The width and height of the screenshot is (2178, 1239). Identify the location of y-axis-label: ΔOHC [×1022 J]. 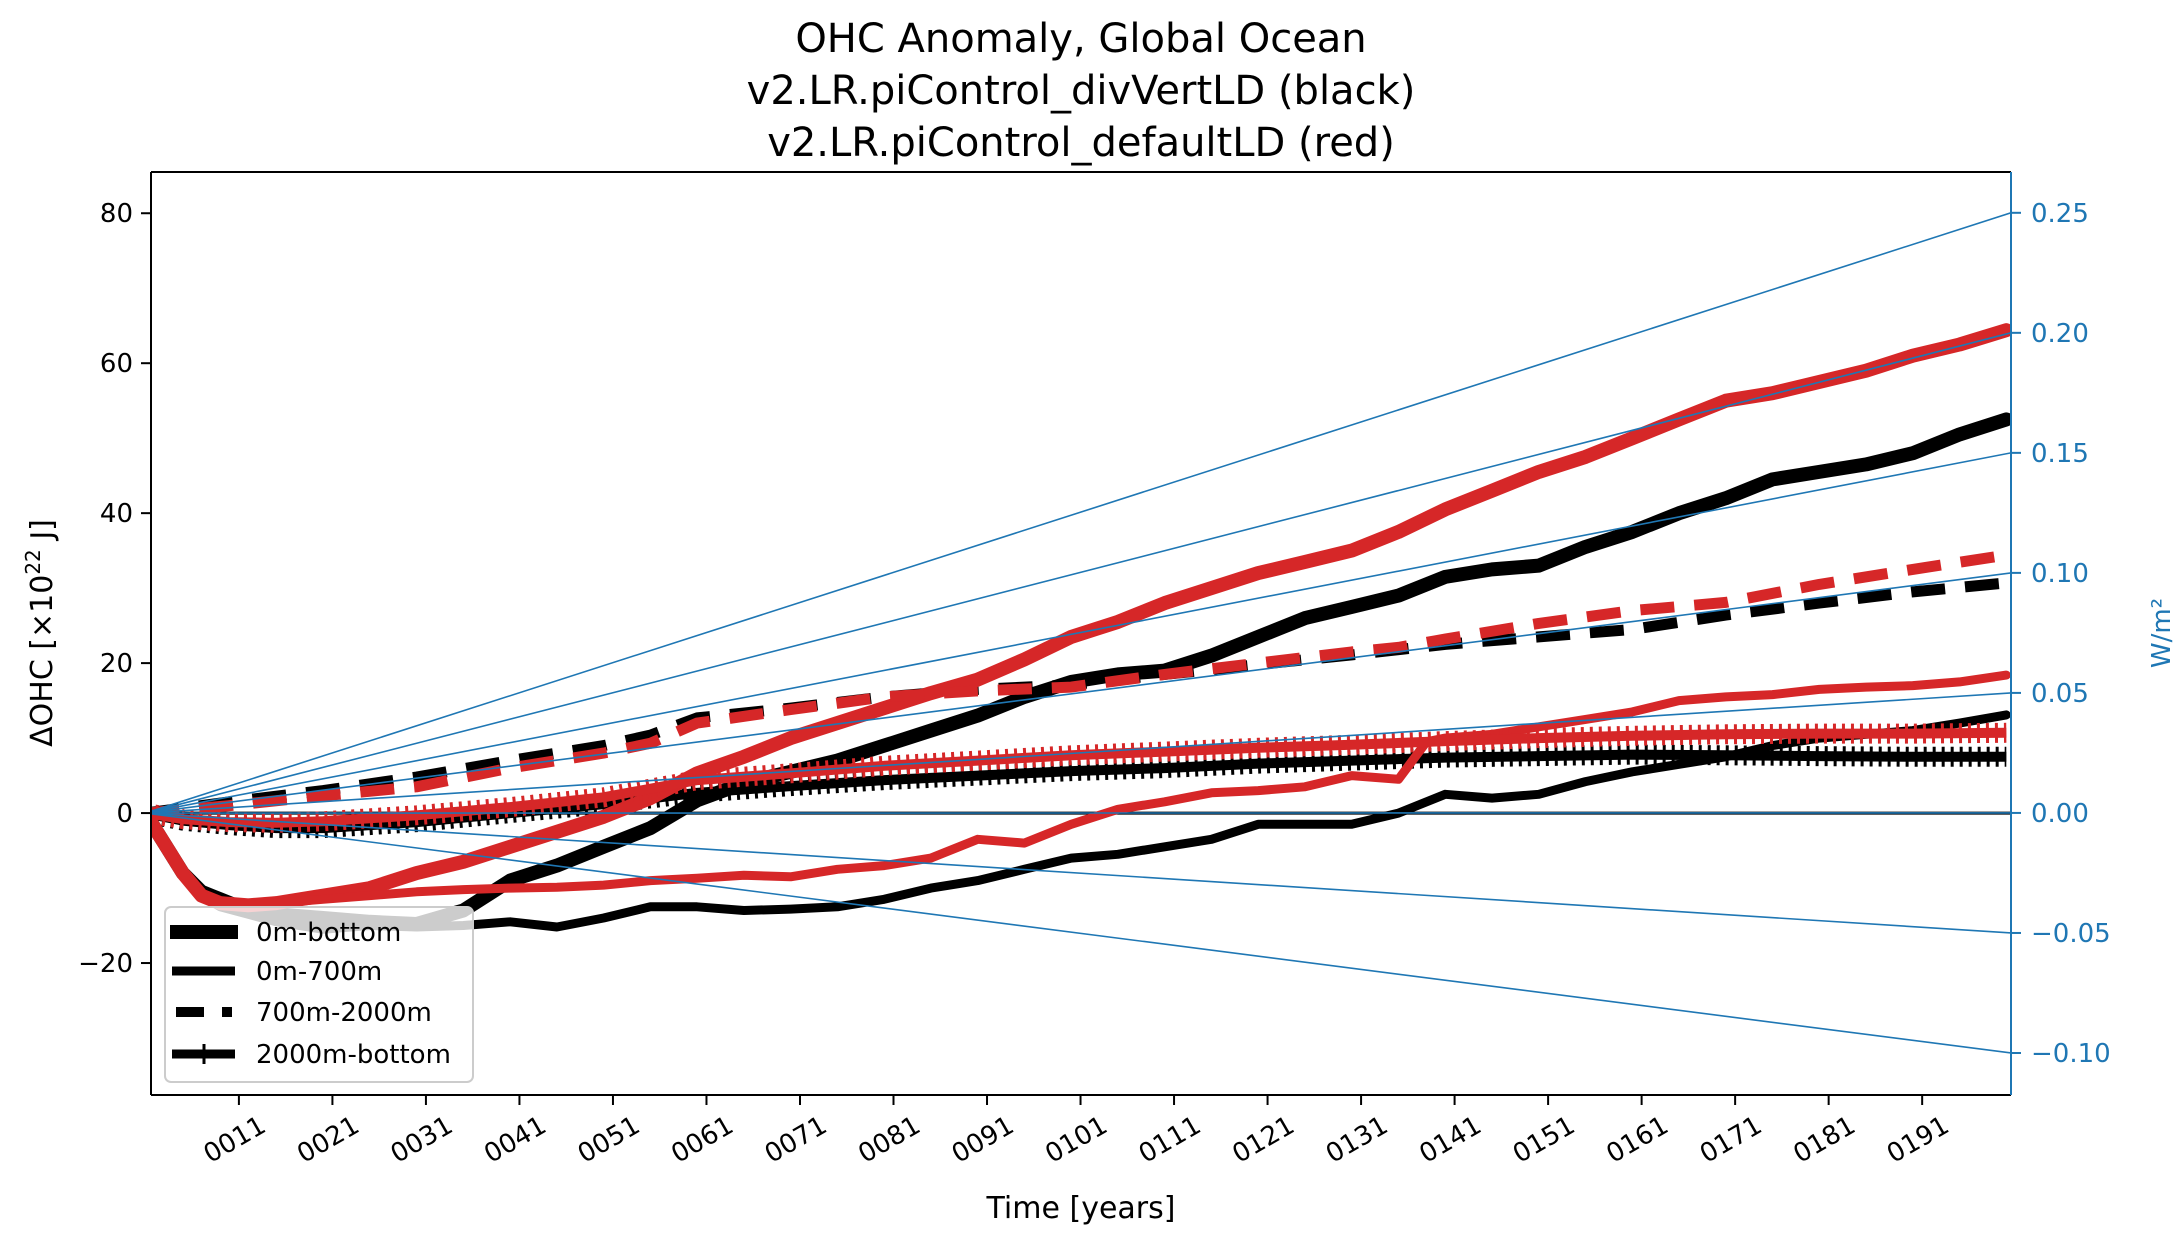
(40, 633).